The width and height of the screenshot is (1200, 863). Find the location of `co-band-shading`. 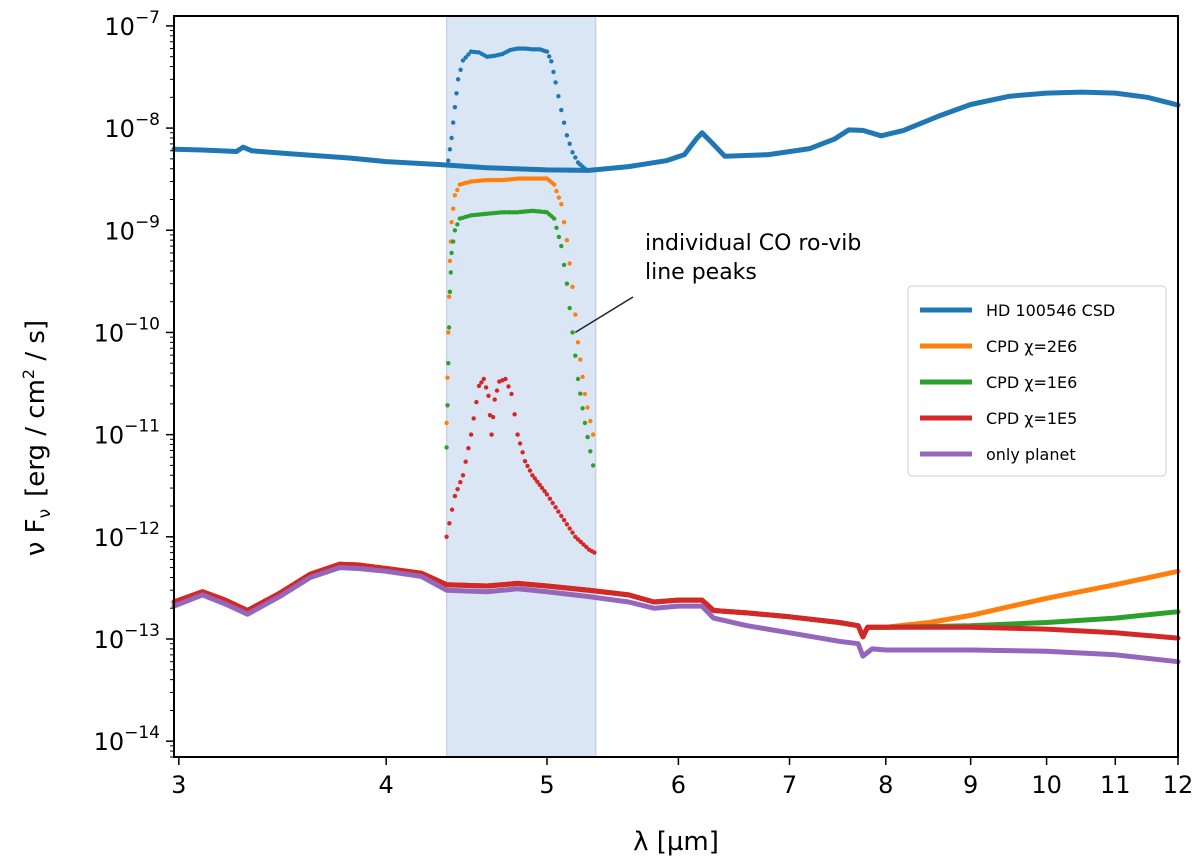

co-band-shading is located at coordinates (521, 386).